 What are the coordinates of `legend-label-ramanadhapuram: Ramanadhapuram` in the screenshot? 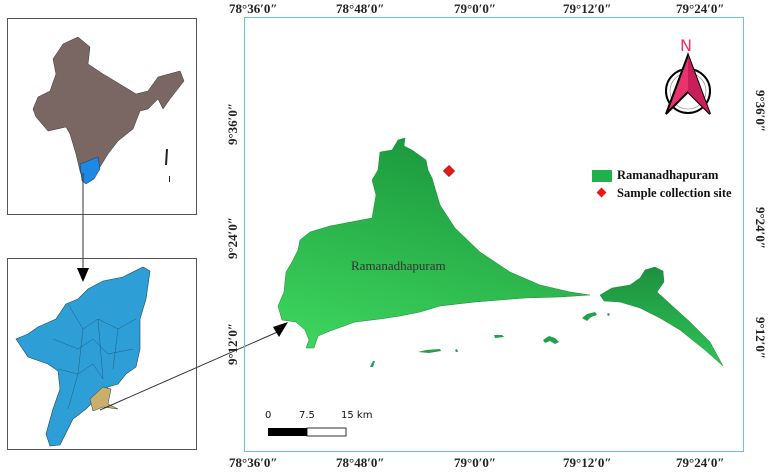 It's located at (668, 175).